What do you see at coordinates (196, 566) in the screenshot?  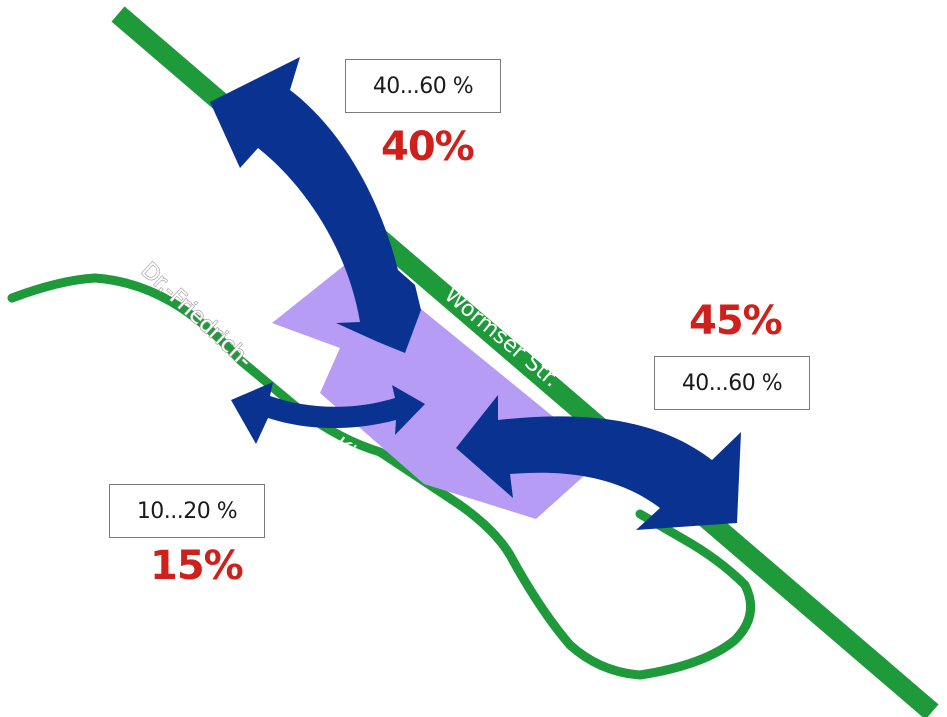 I see `west-share-value: 15%` at bounding box center [196, 566].